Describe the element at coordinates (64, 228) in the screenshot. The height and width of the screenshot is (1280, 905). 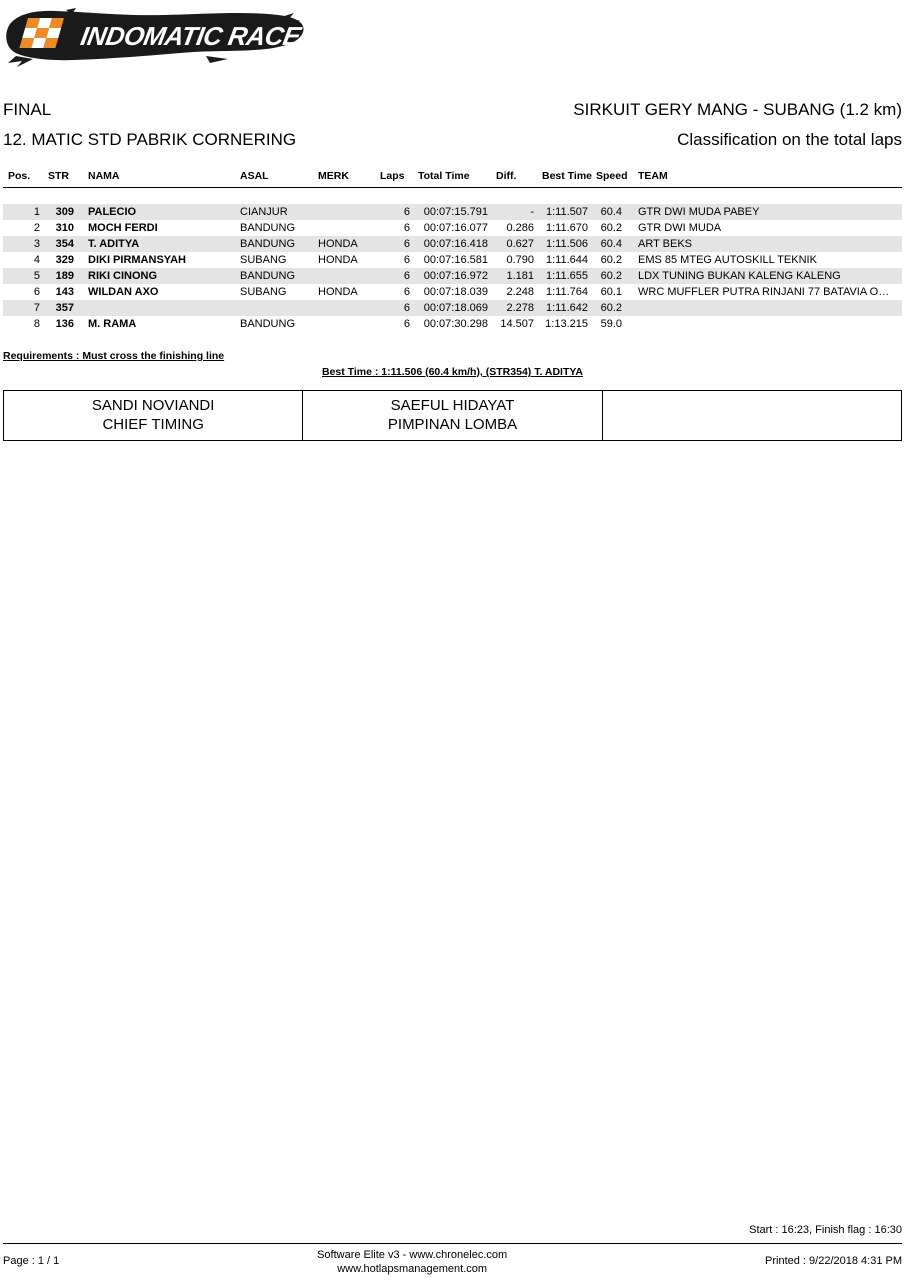
I see `cell-str: 310` at that location.